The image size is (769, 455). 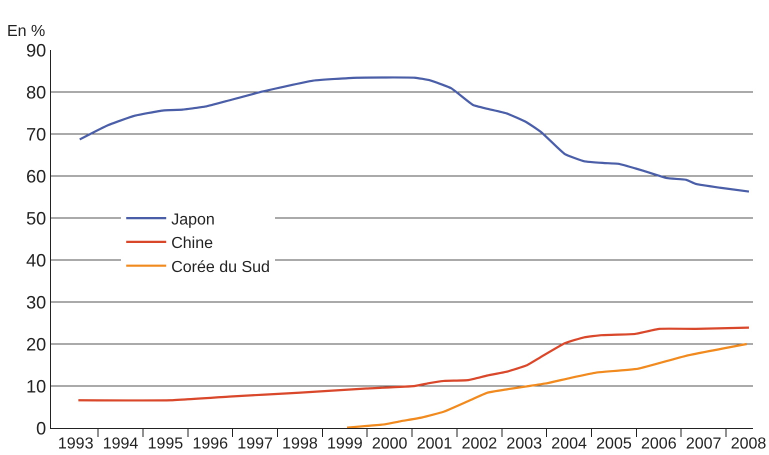 I want to click on x-tick-label: 2007, so click(x=704, y=443).